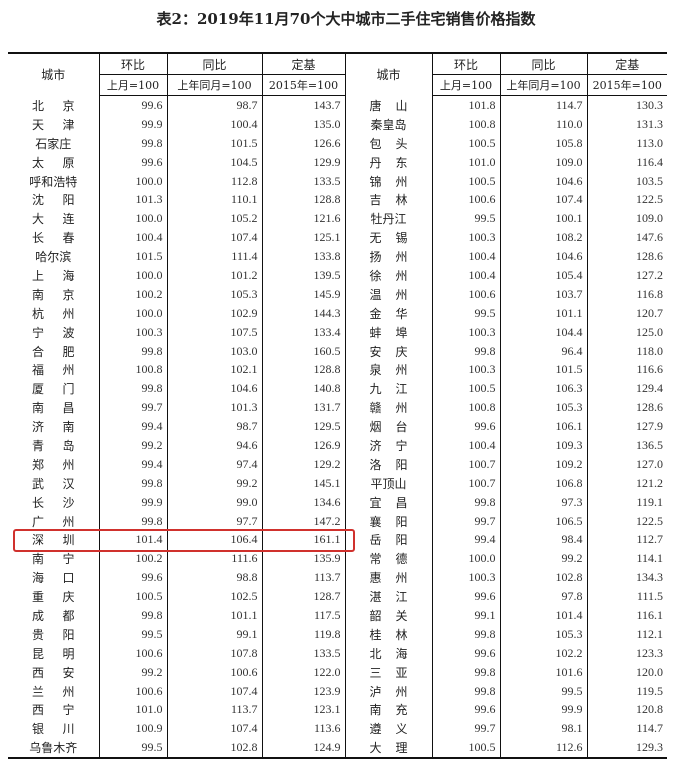 The image size is (692, 775). Describe the element at coordinates (53, 162) in the screenshot. I see `city-label: 太原` at that location.